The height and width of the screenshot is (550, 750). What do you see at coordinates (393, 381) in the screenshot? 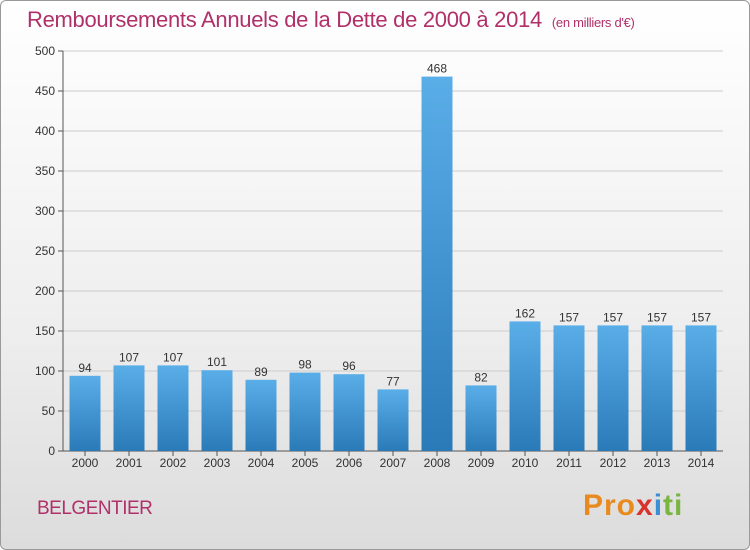
I see `bar-value-label: 77` at bounding box center [393, 381].